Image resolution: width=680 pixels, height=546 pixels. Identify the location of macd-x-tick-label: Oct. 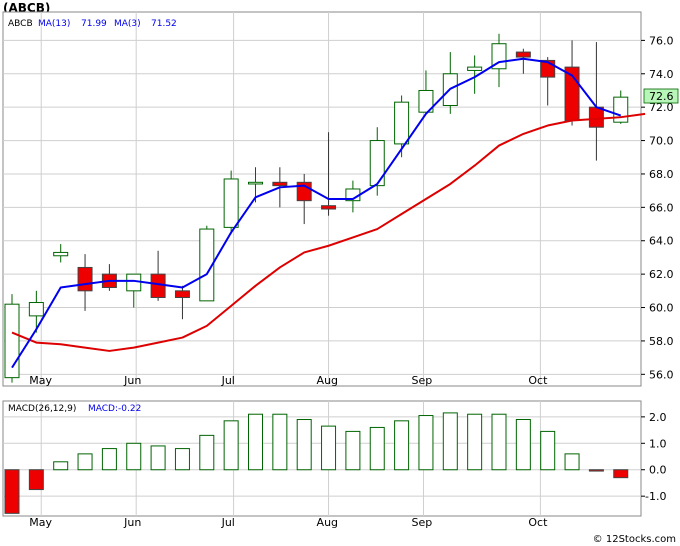
(538, 522).